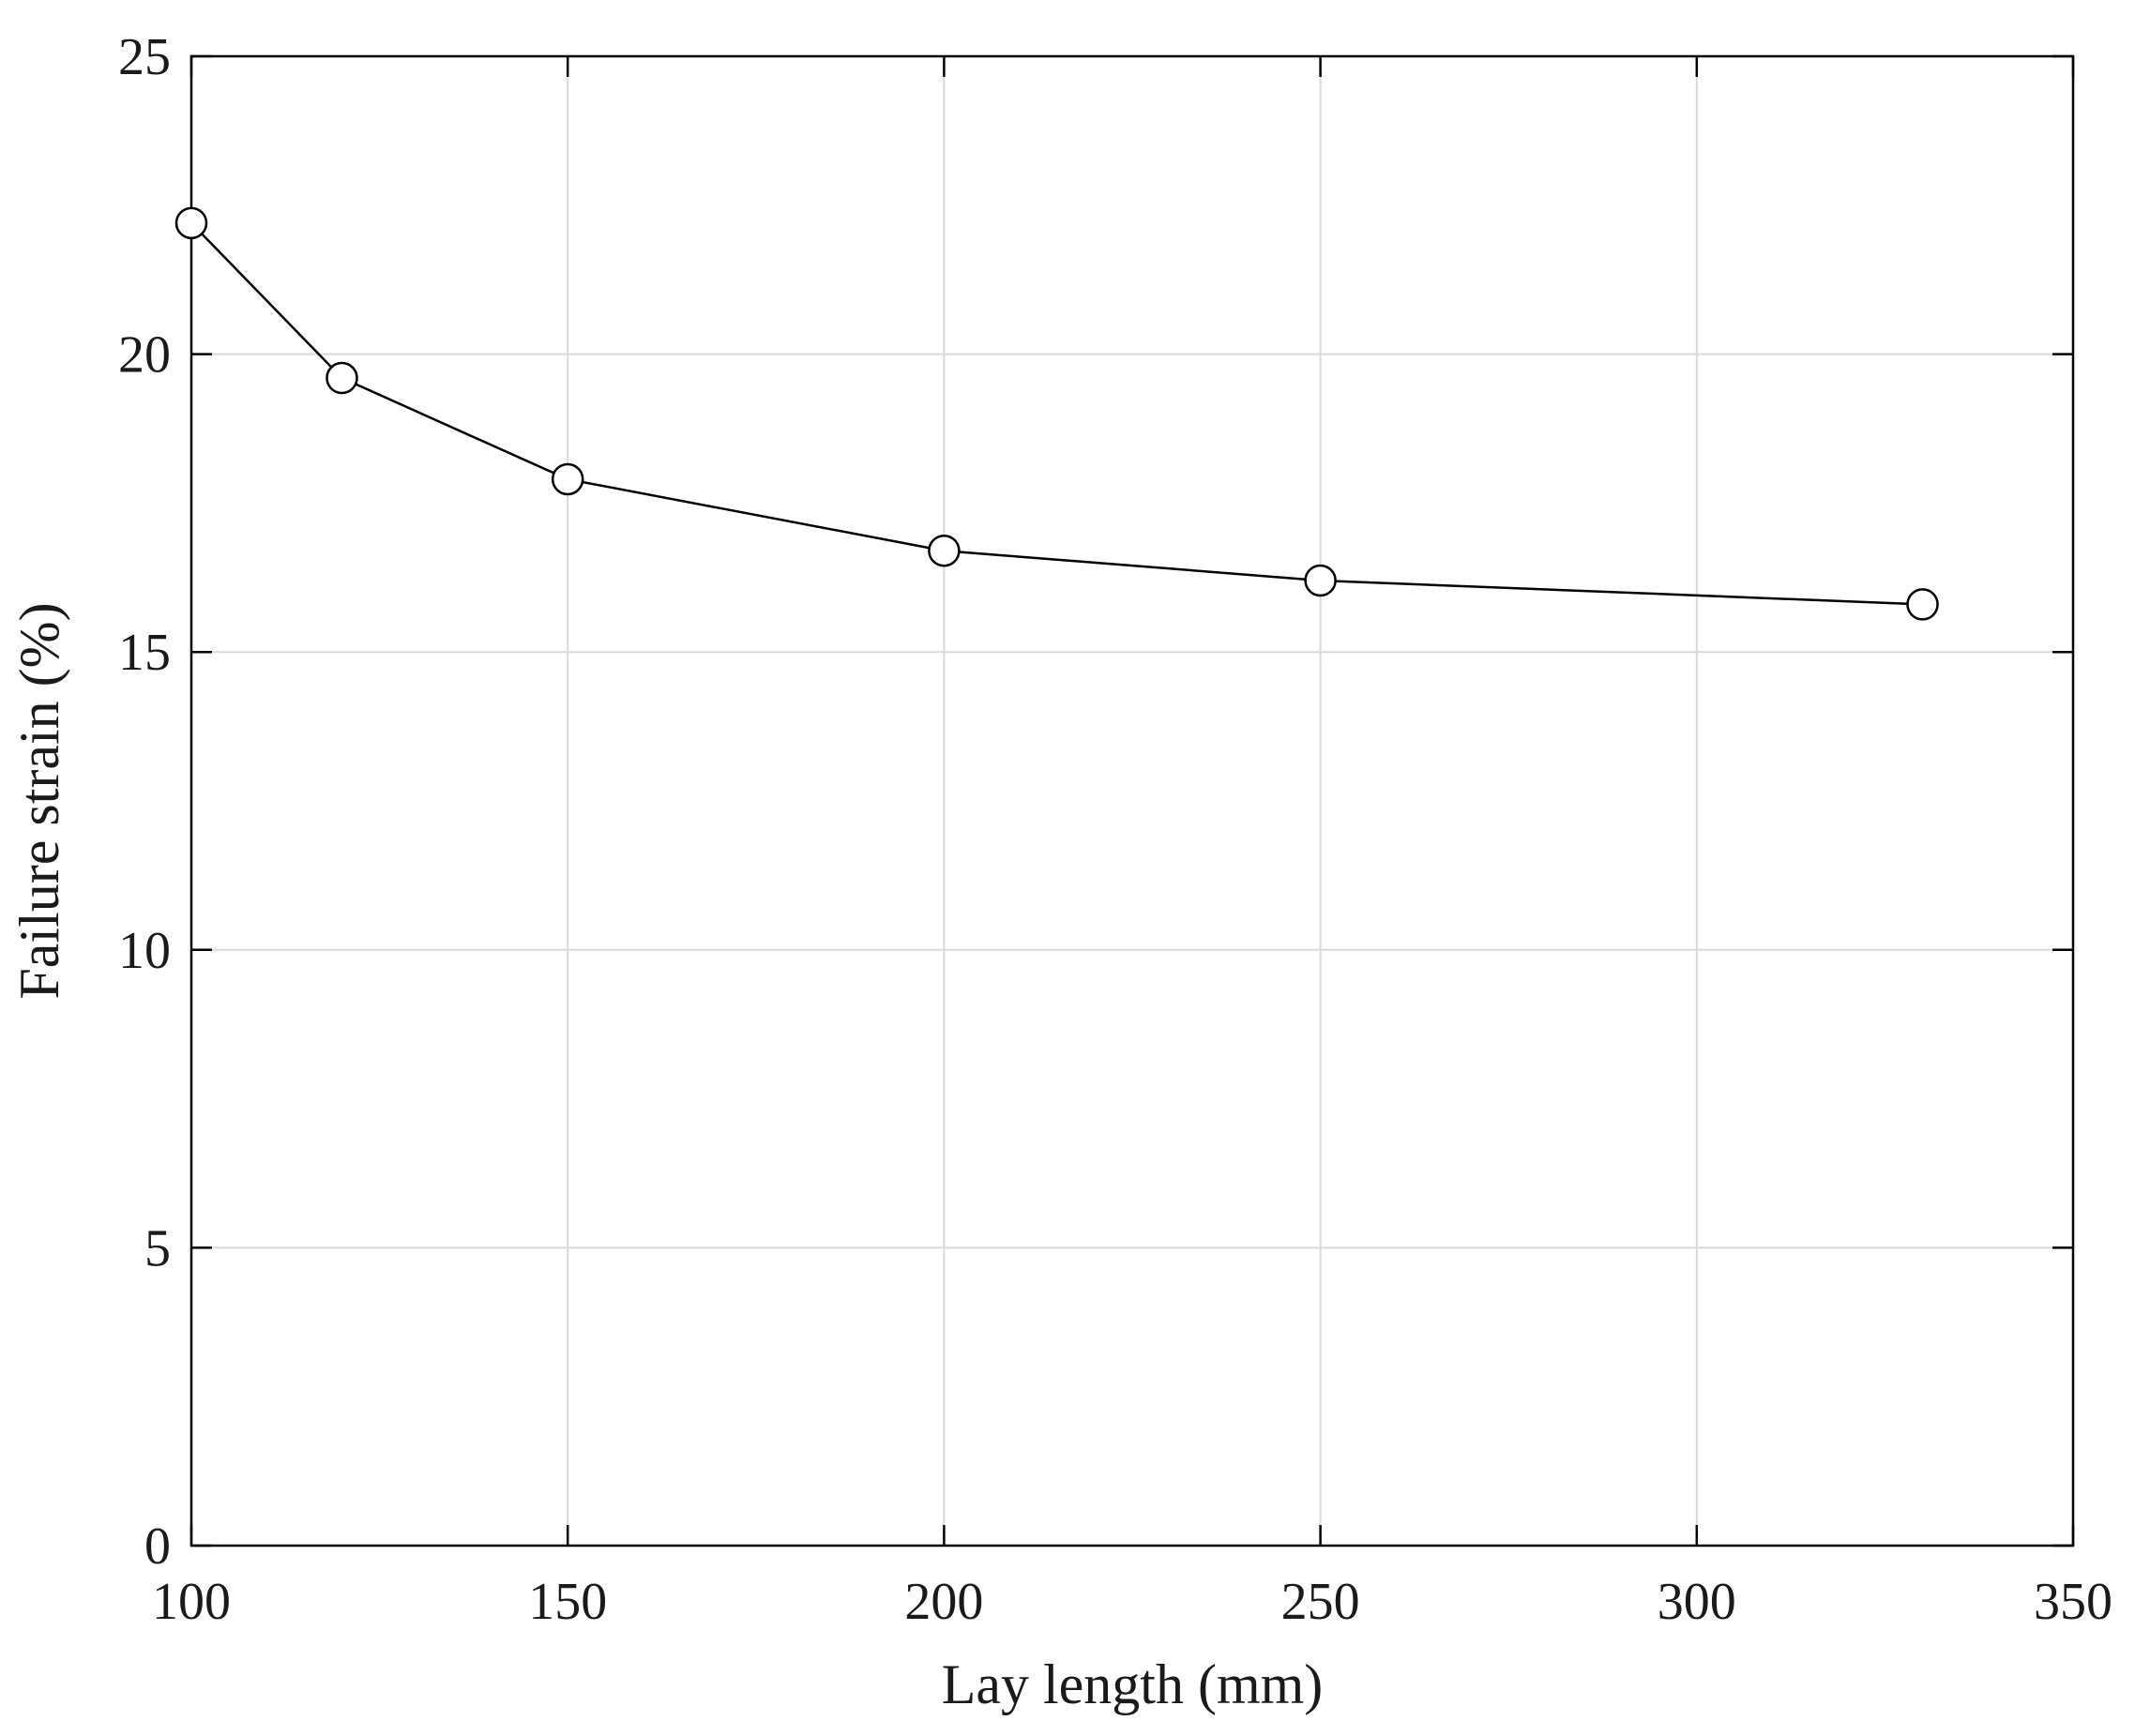 The width and height of the screenshot is (2135, 1736). Describe the element at coordinates (191, 1602) in the screenshot. I see `x-tick-label: 100` at that location.